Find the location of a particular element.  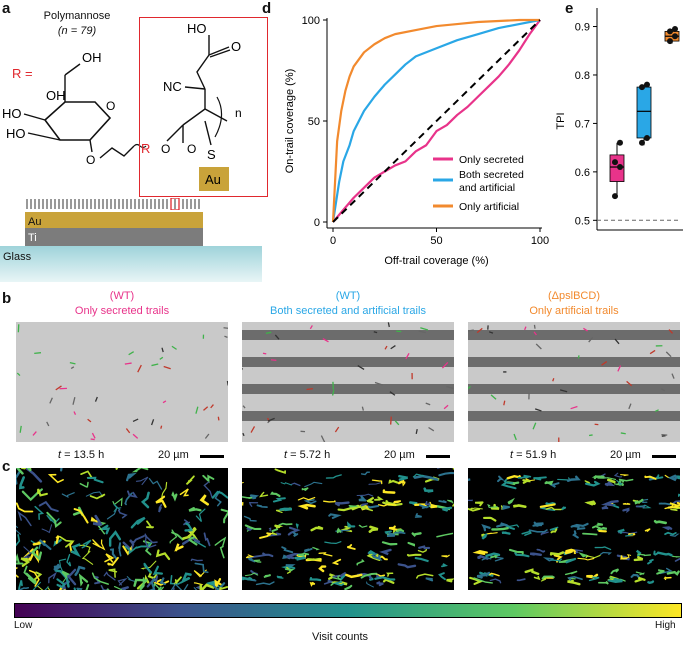

polymer-brush-ticks is located at coordinates (113, 204).